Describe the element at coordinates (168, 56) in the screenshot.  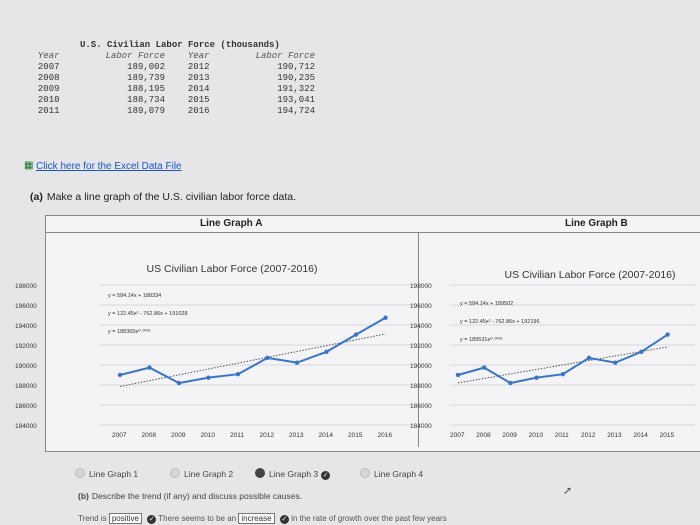
I see `table-header-row: Year Labor Force Year Labor Force` at that location.